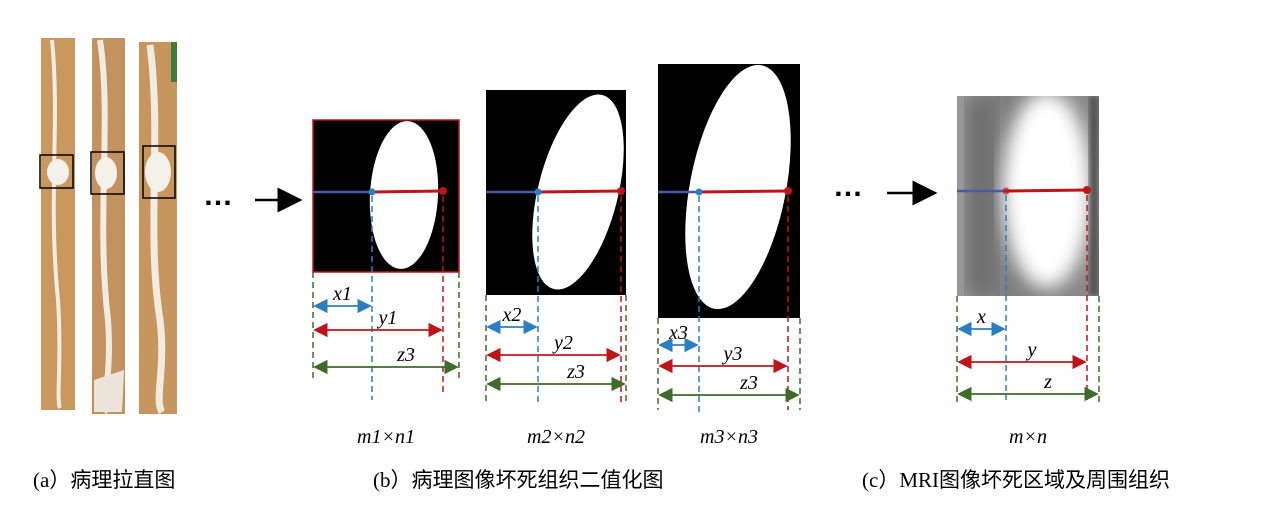 This screenshot has height=532, width=1269. Describe the element at coordinates (1016, 480) in the screenshot. I see `caption: (c）MRI图像坏死区域及周围组织` at that location.